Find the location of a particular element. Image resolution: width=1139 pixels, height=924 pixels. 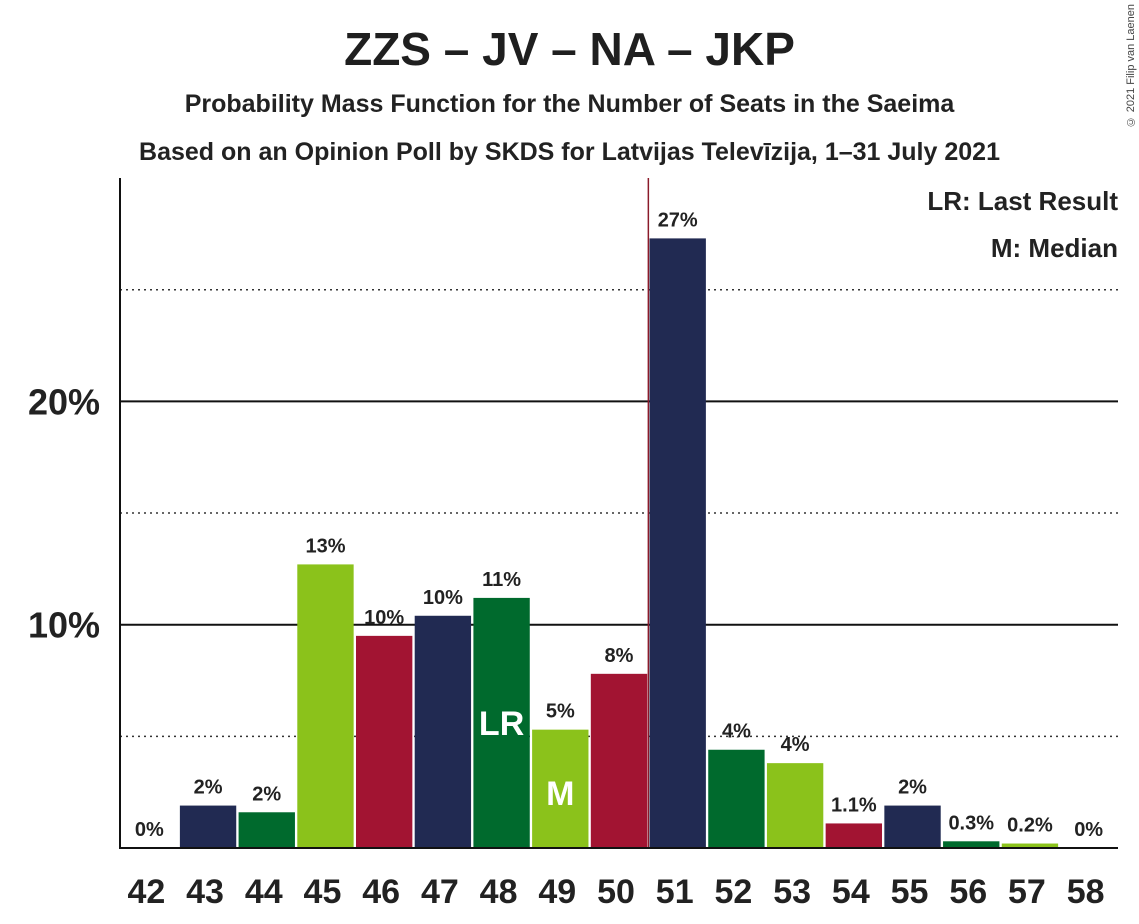

data-label-51: 27% is located at coordinates (678, 220).